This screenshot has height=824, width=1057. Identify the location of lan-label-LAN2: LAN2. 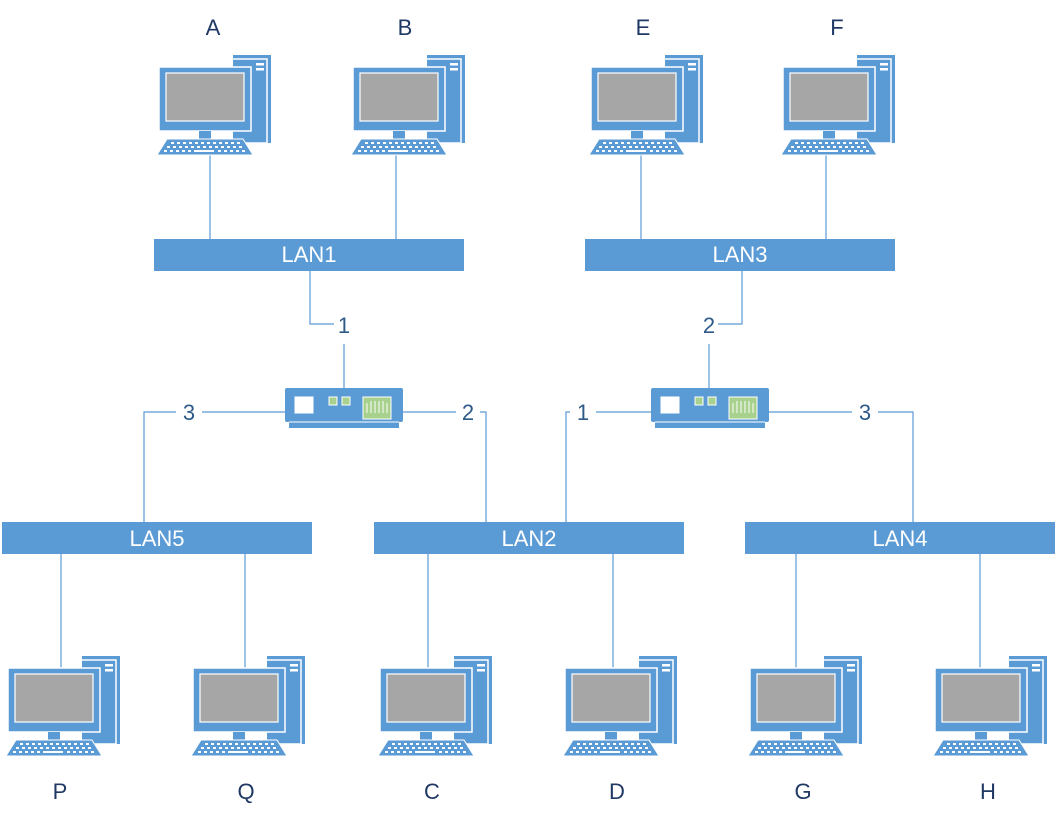
(528, 538).